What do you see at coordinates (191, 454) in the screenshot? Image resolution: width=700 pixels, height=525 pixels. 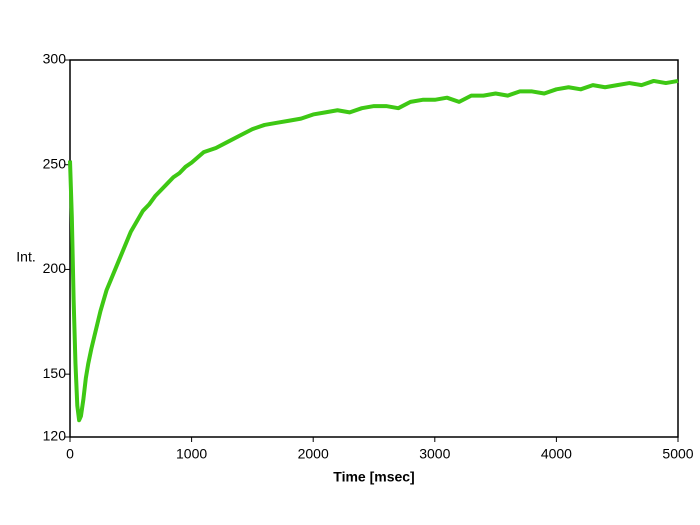 I see `x-tick-label: 1000` at bounding box center [191, 454].